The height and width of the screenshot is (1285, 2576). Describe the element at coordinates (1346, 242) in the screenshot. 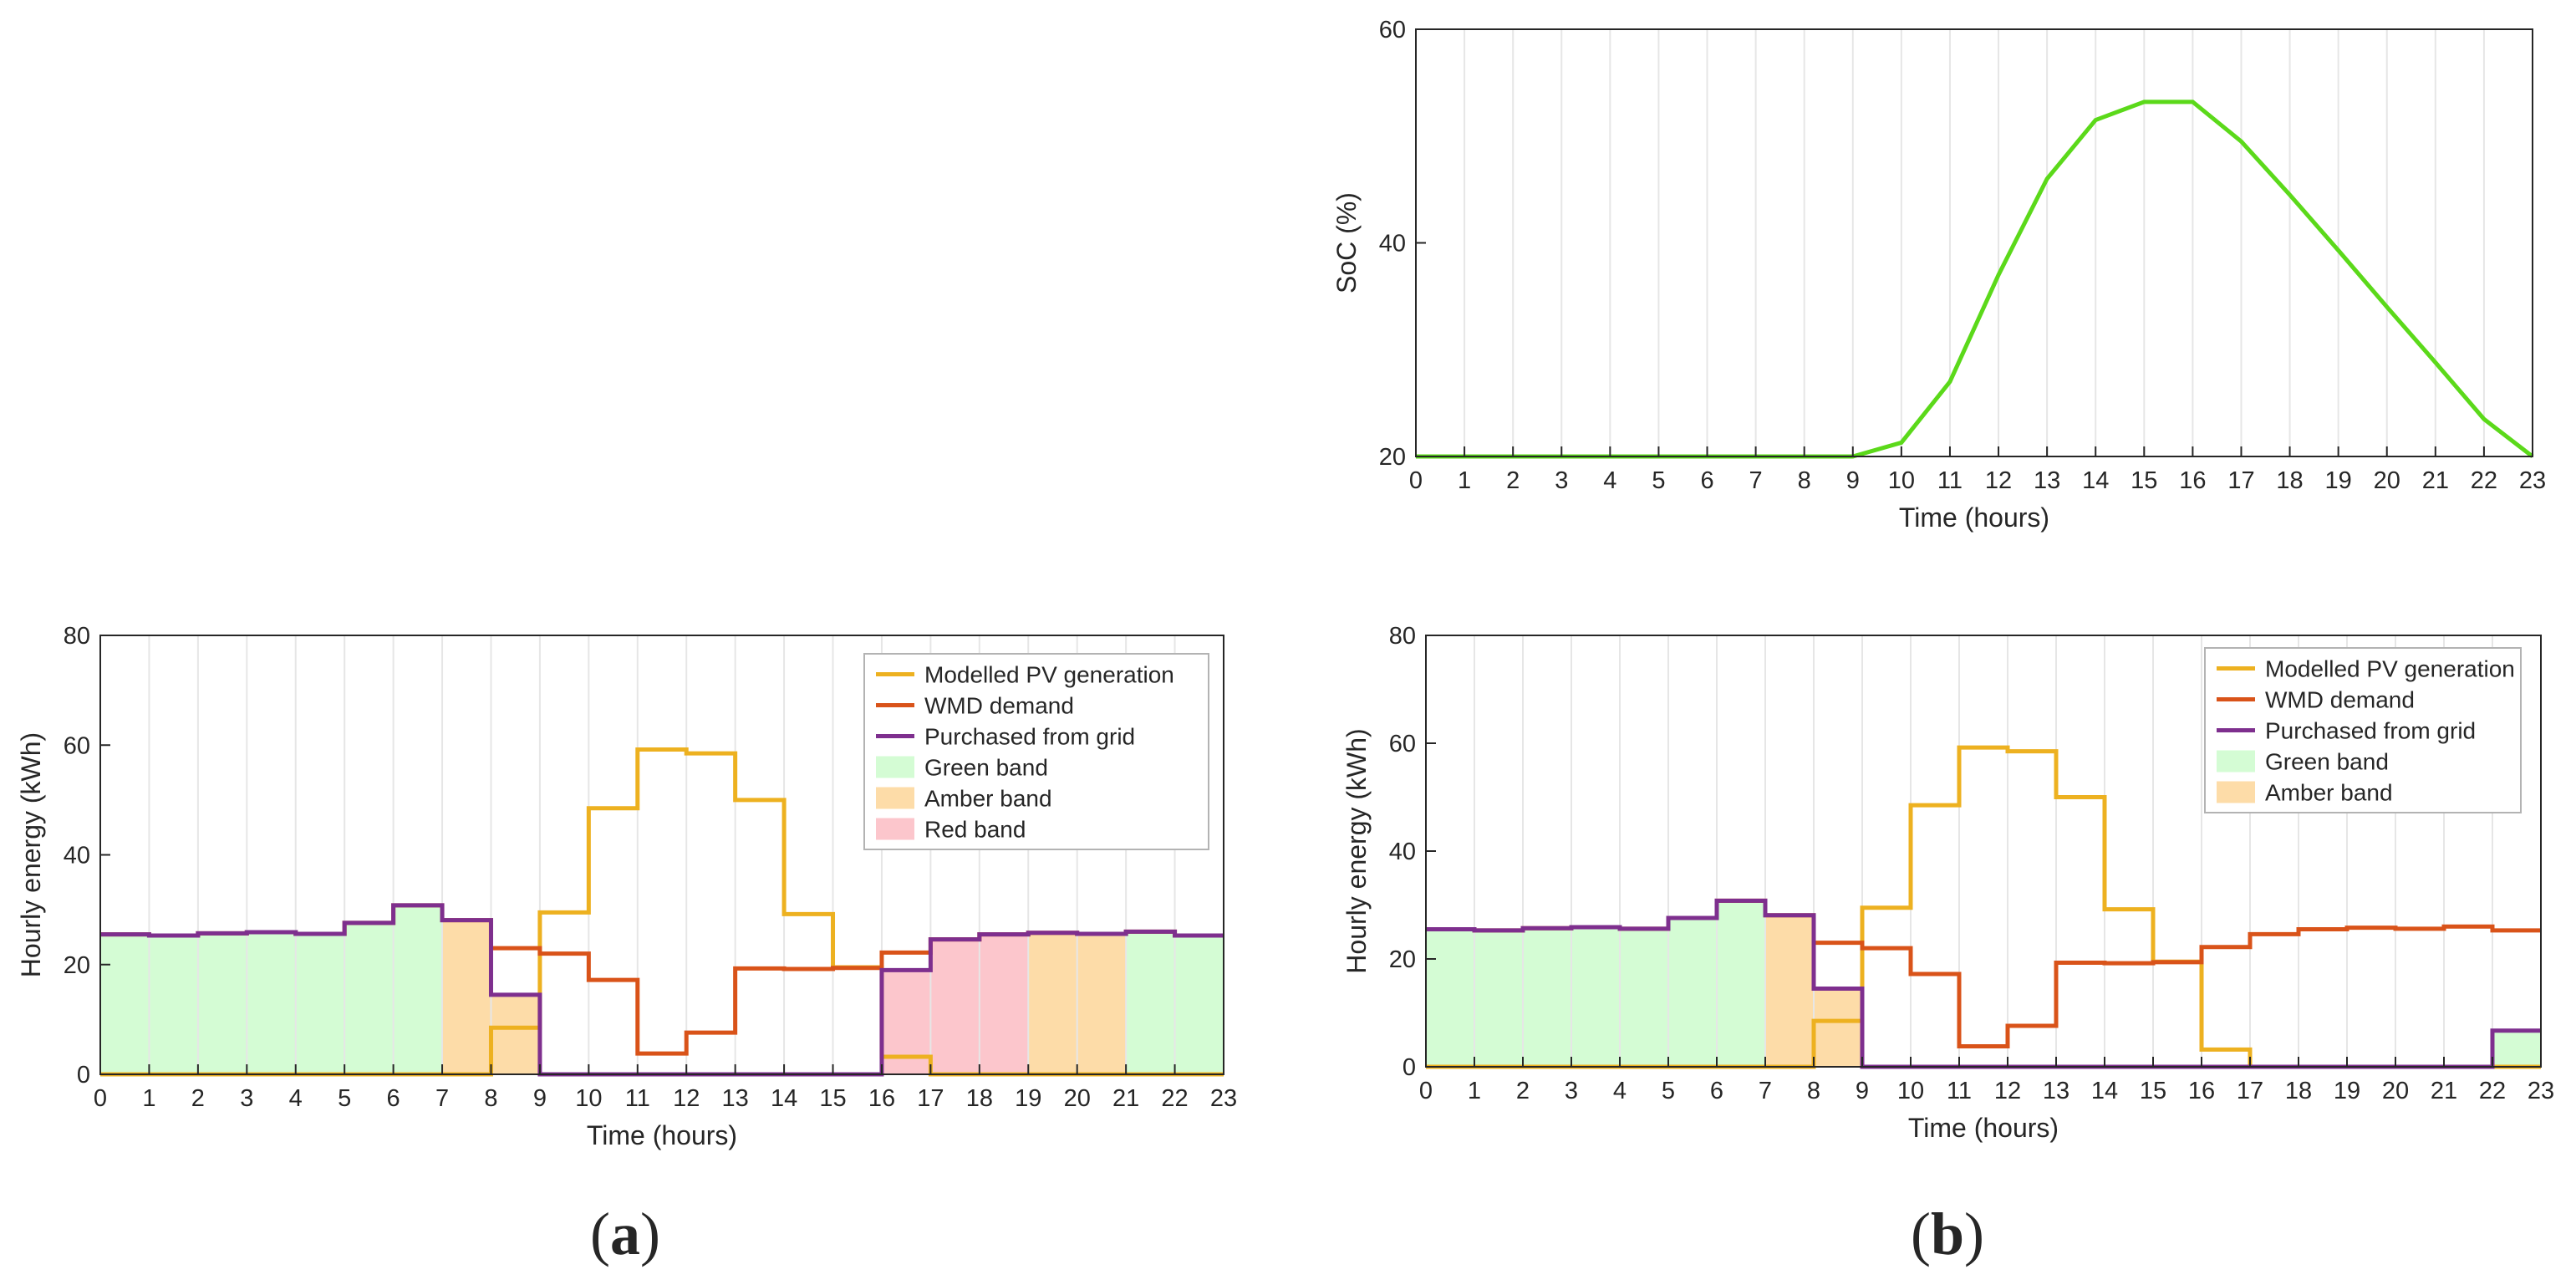

I see `y-axis-label: SoC (%)` at that location.